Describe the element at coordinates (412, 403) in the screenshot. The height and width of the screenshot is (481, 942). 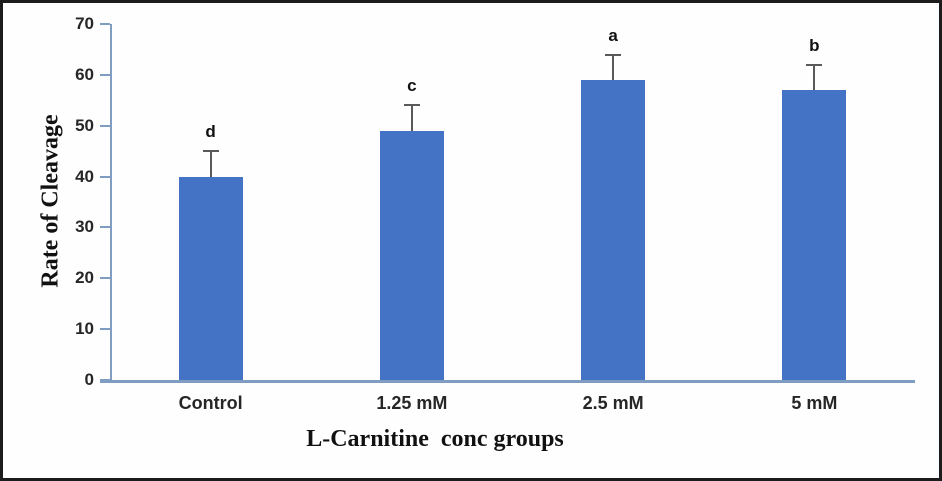
I see `x-tick-label: 1.25 mM` at that location.